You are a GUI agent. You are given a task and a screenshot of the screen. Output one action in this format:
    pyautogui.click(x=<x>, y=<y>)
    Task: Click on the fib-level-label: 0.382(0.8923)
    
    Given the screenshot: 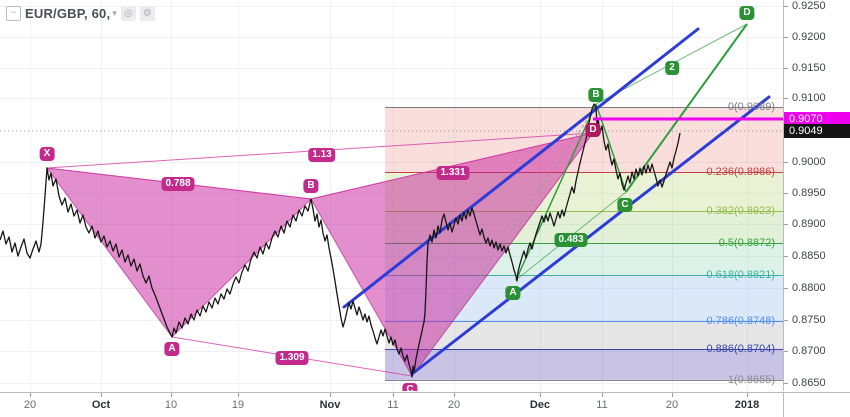 What is the action you would take?
    pyautogui.click(x=741, y=210)
    